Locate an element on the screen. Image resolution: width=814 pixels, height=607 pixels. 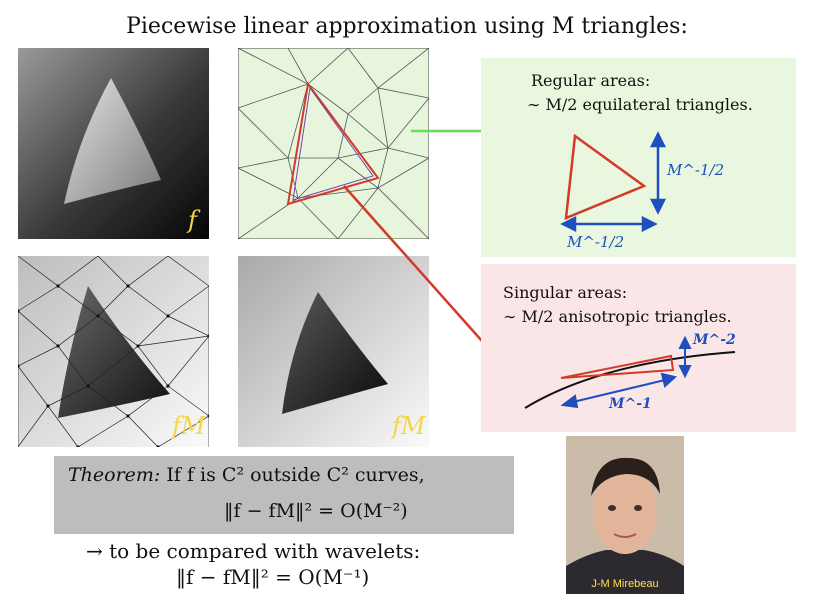
meshed-approx-panel: fM is located at coordinates (113, 351).